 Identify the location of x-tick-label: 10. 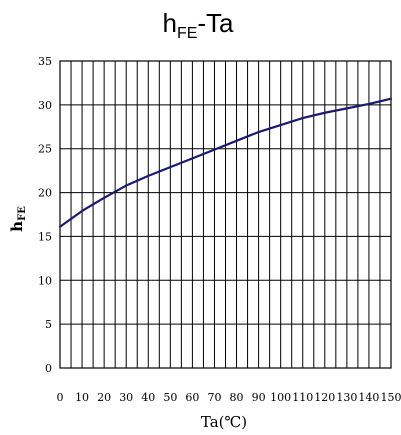
(82, 397).